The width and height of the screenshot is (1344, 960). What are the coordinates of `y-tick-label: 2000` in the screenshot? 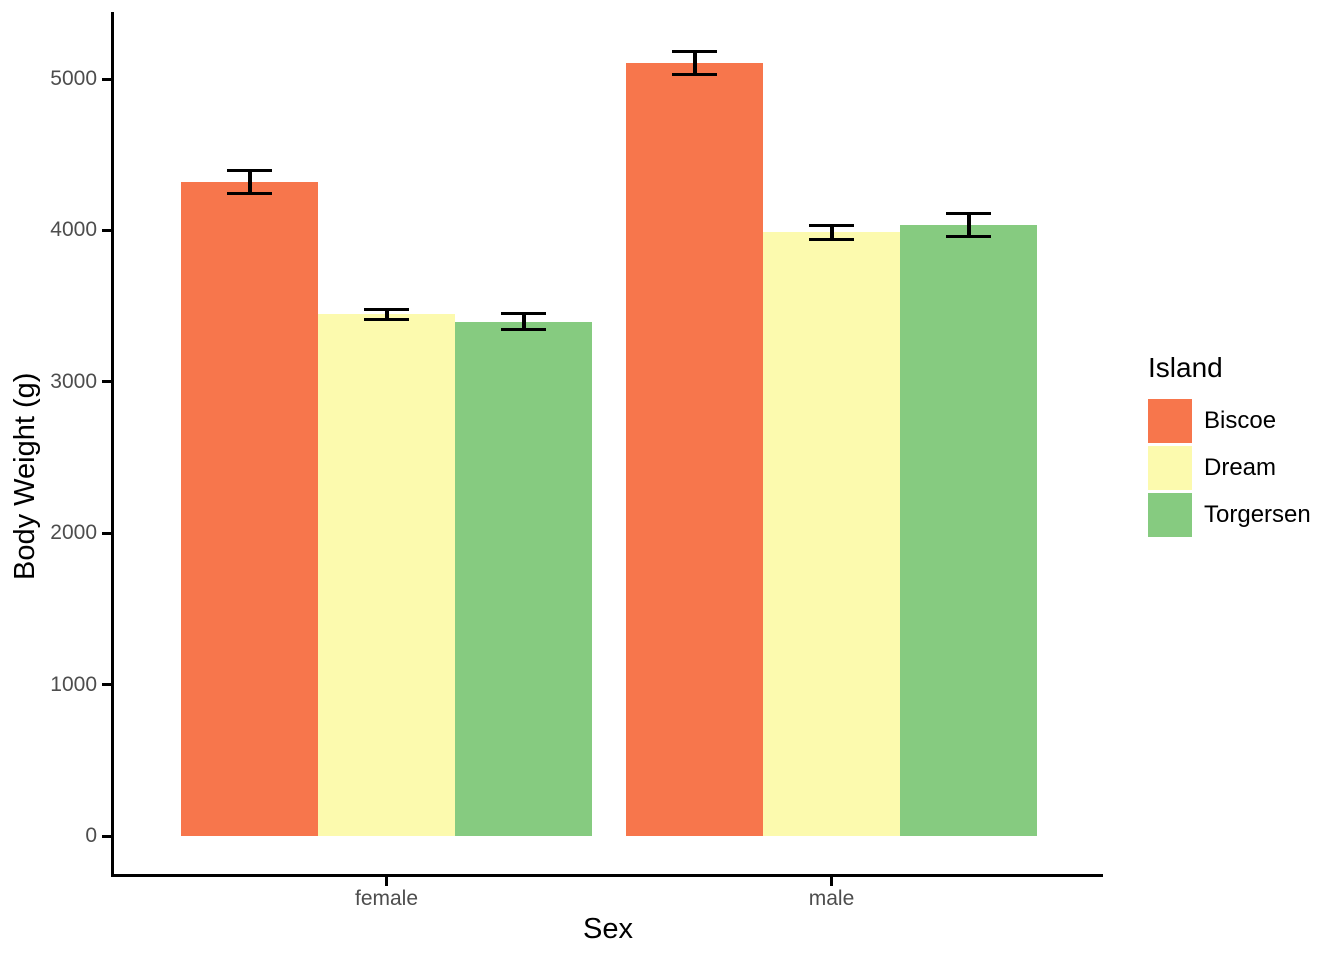 It's located at (73, 533).